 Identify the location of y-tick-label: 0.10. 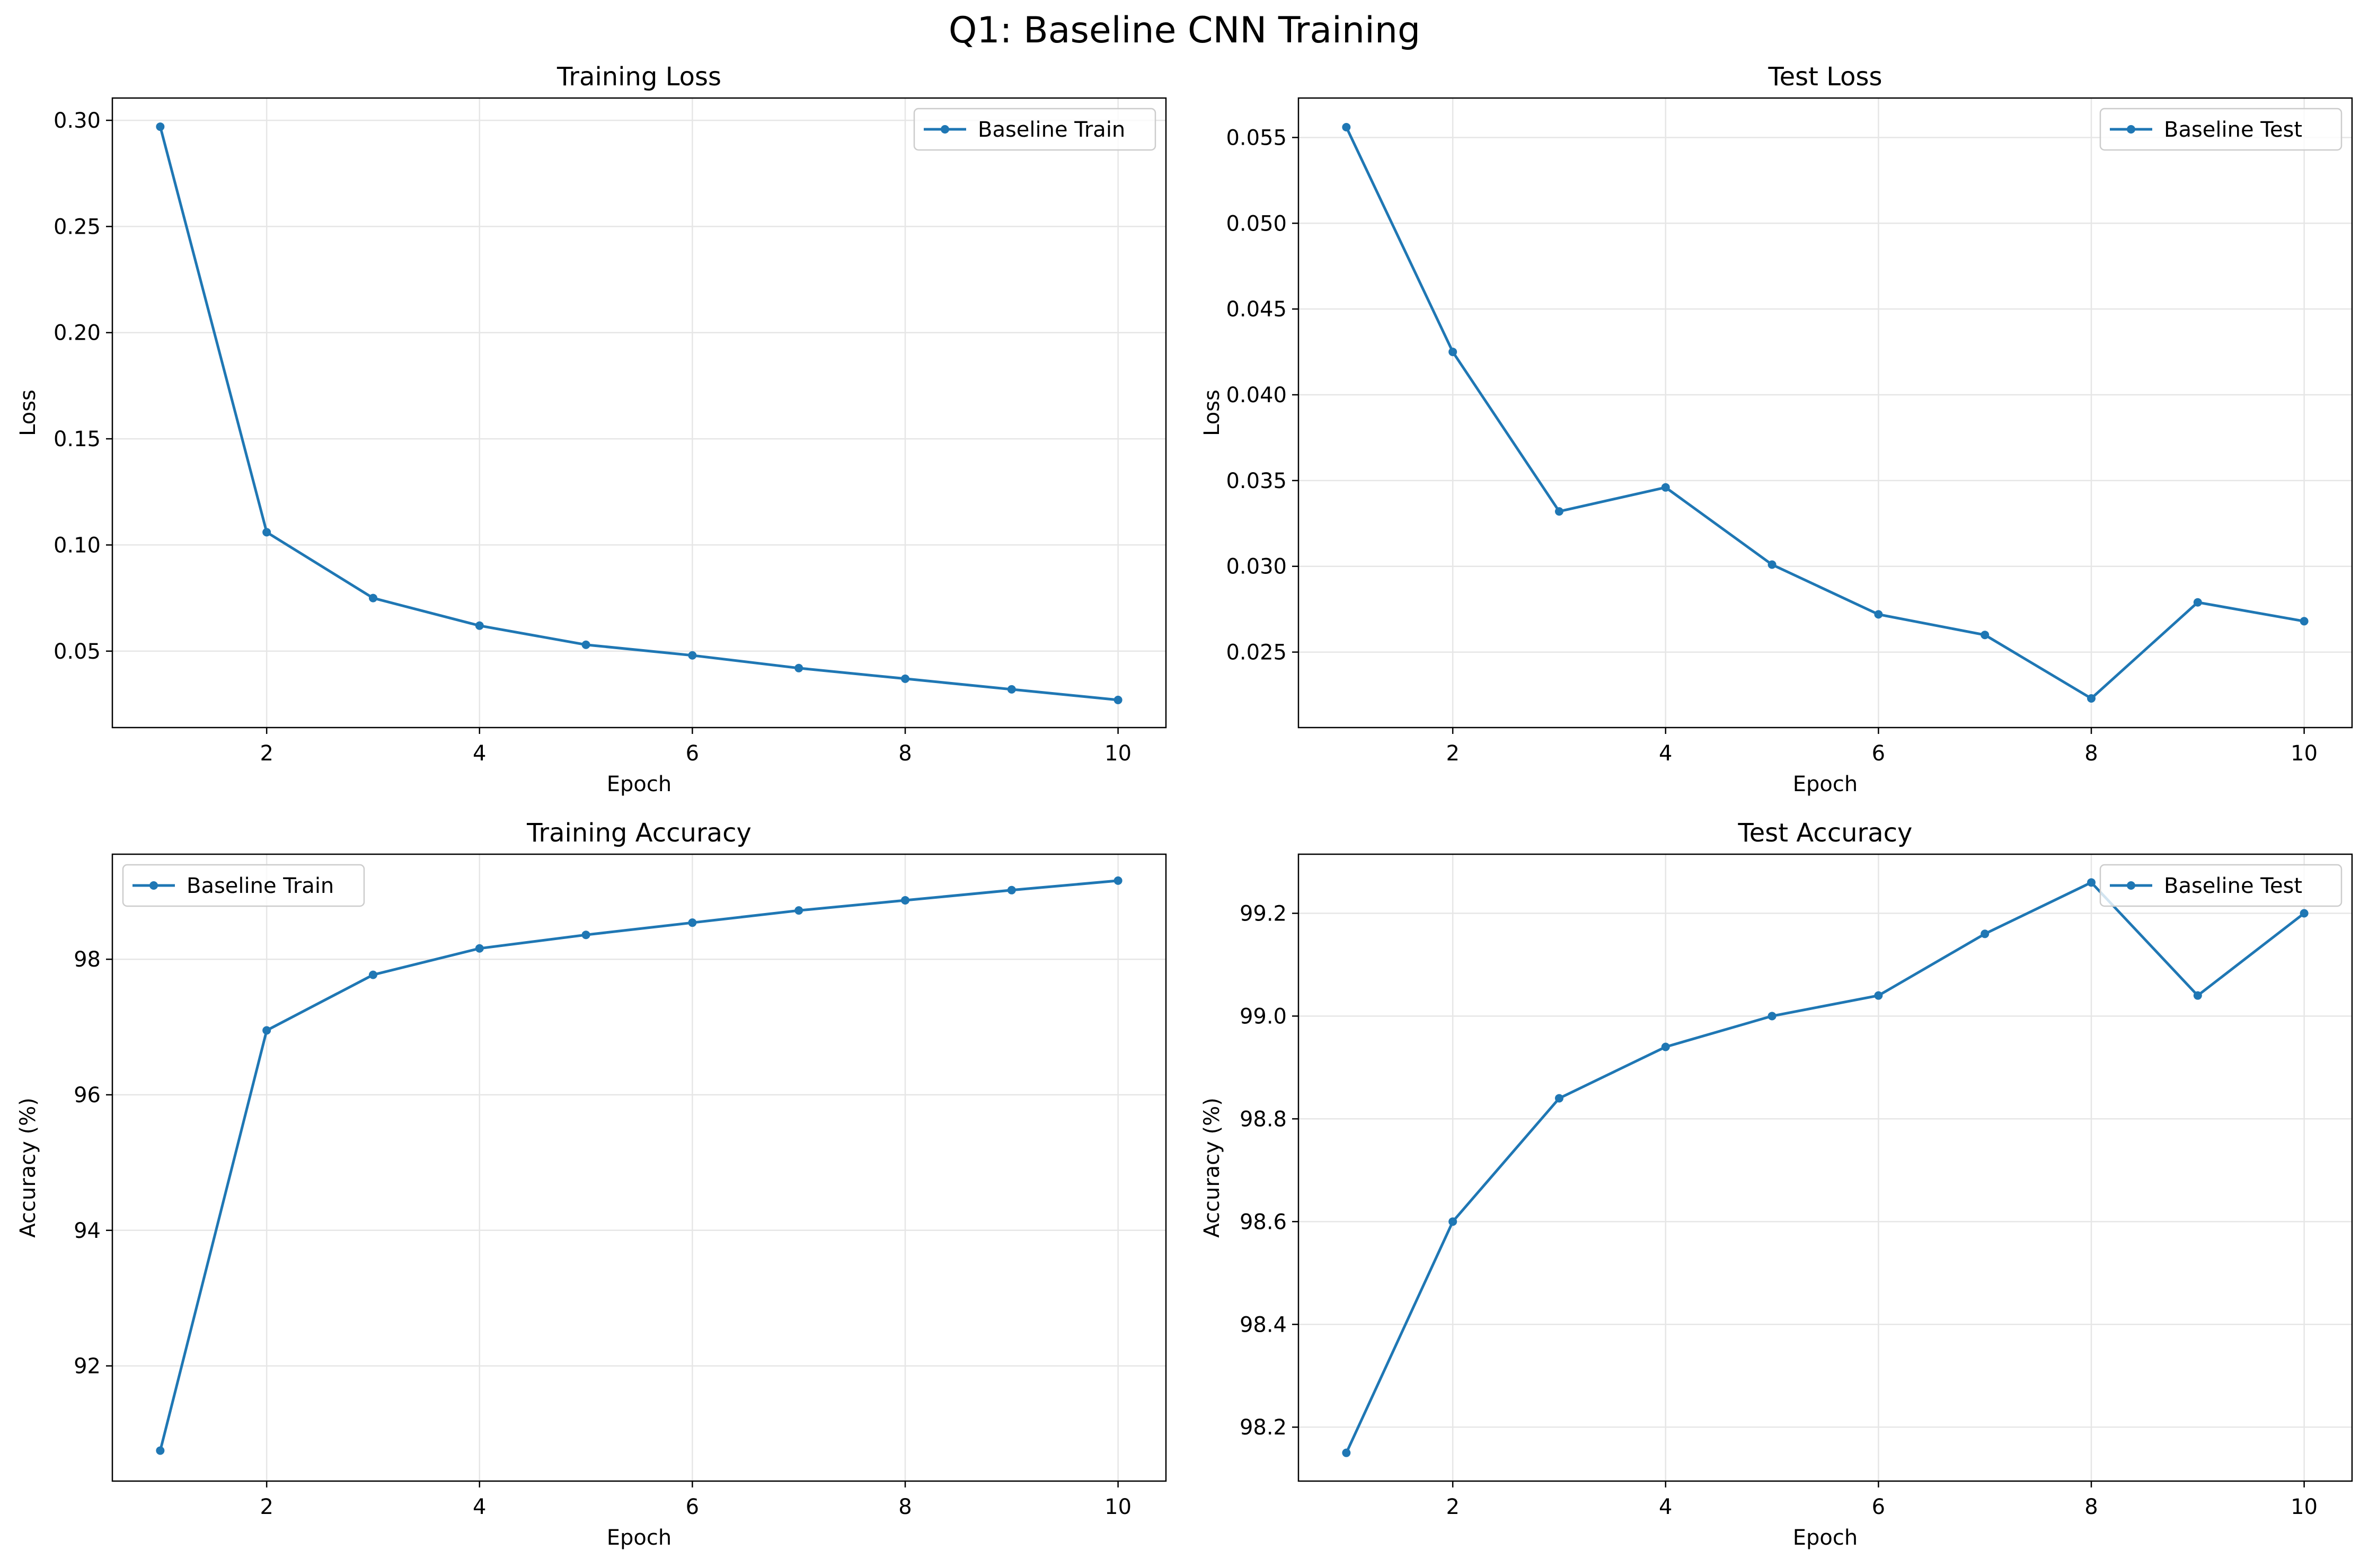
(78, 545).